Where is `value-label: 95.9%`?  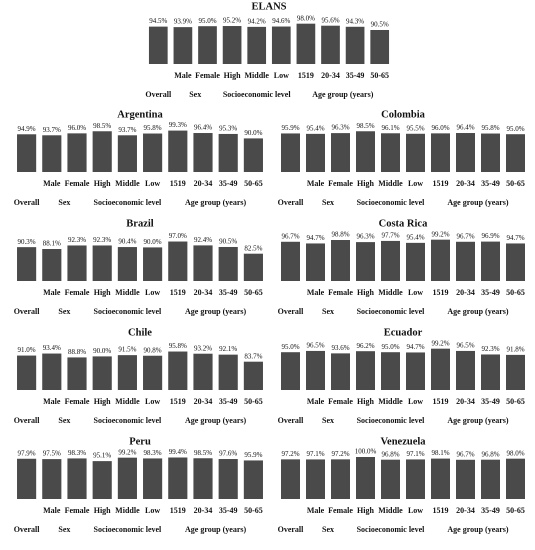
value-label: 95.9% is located at coordinates (290, 128).